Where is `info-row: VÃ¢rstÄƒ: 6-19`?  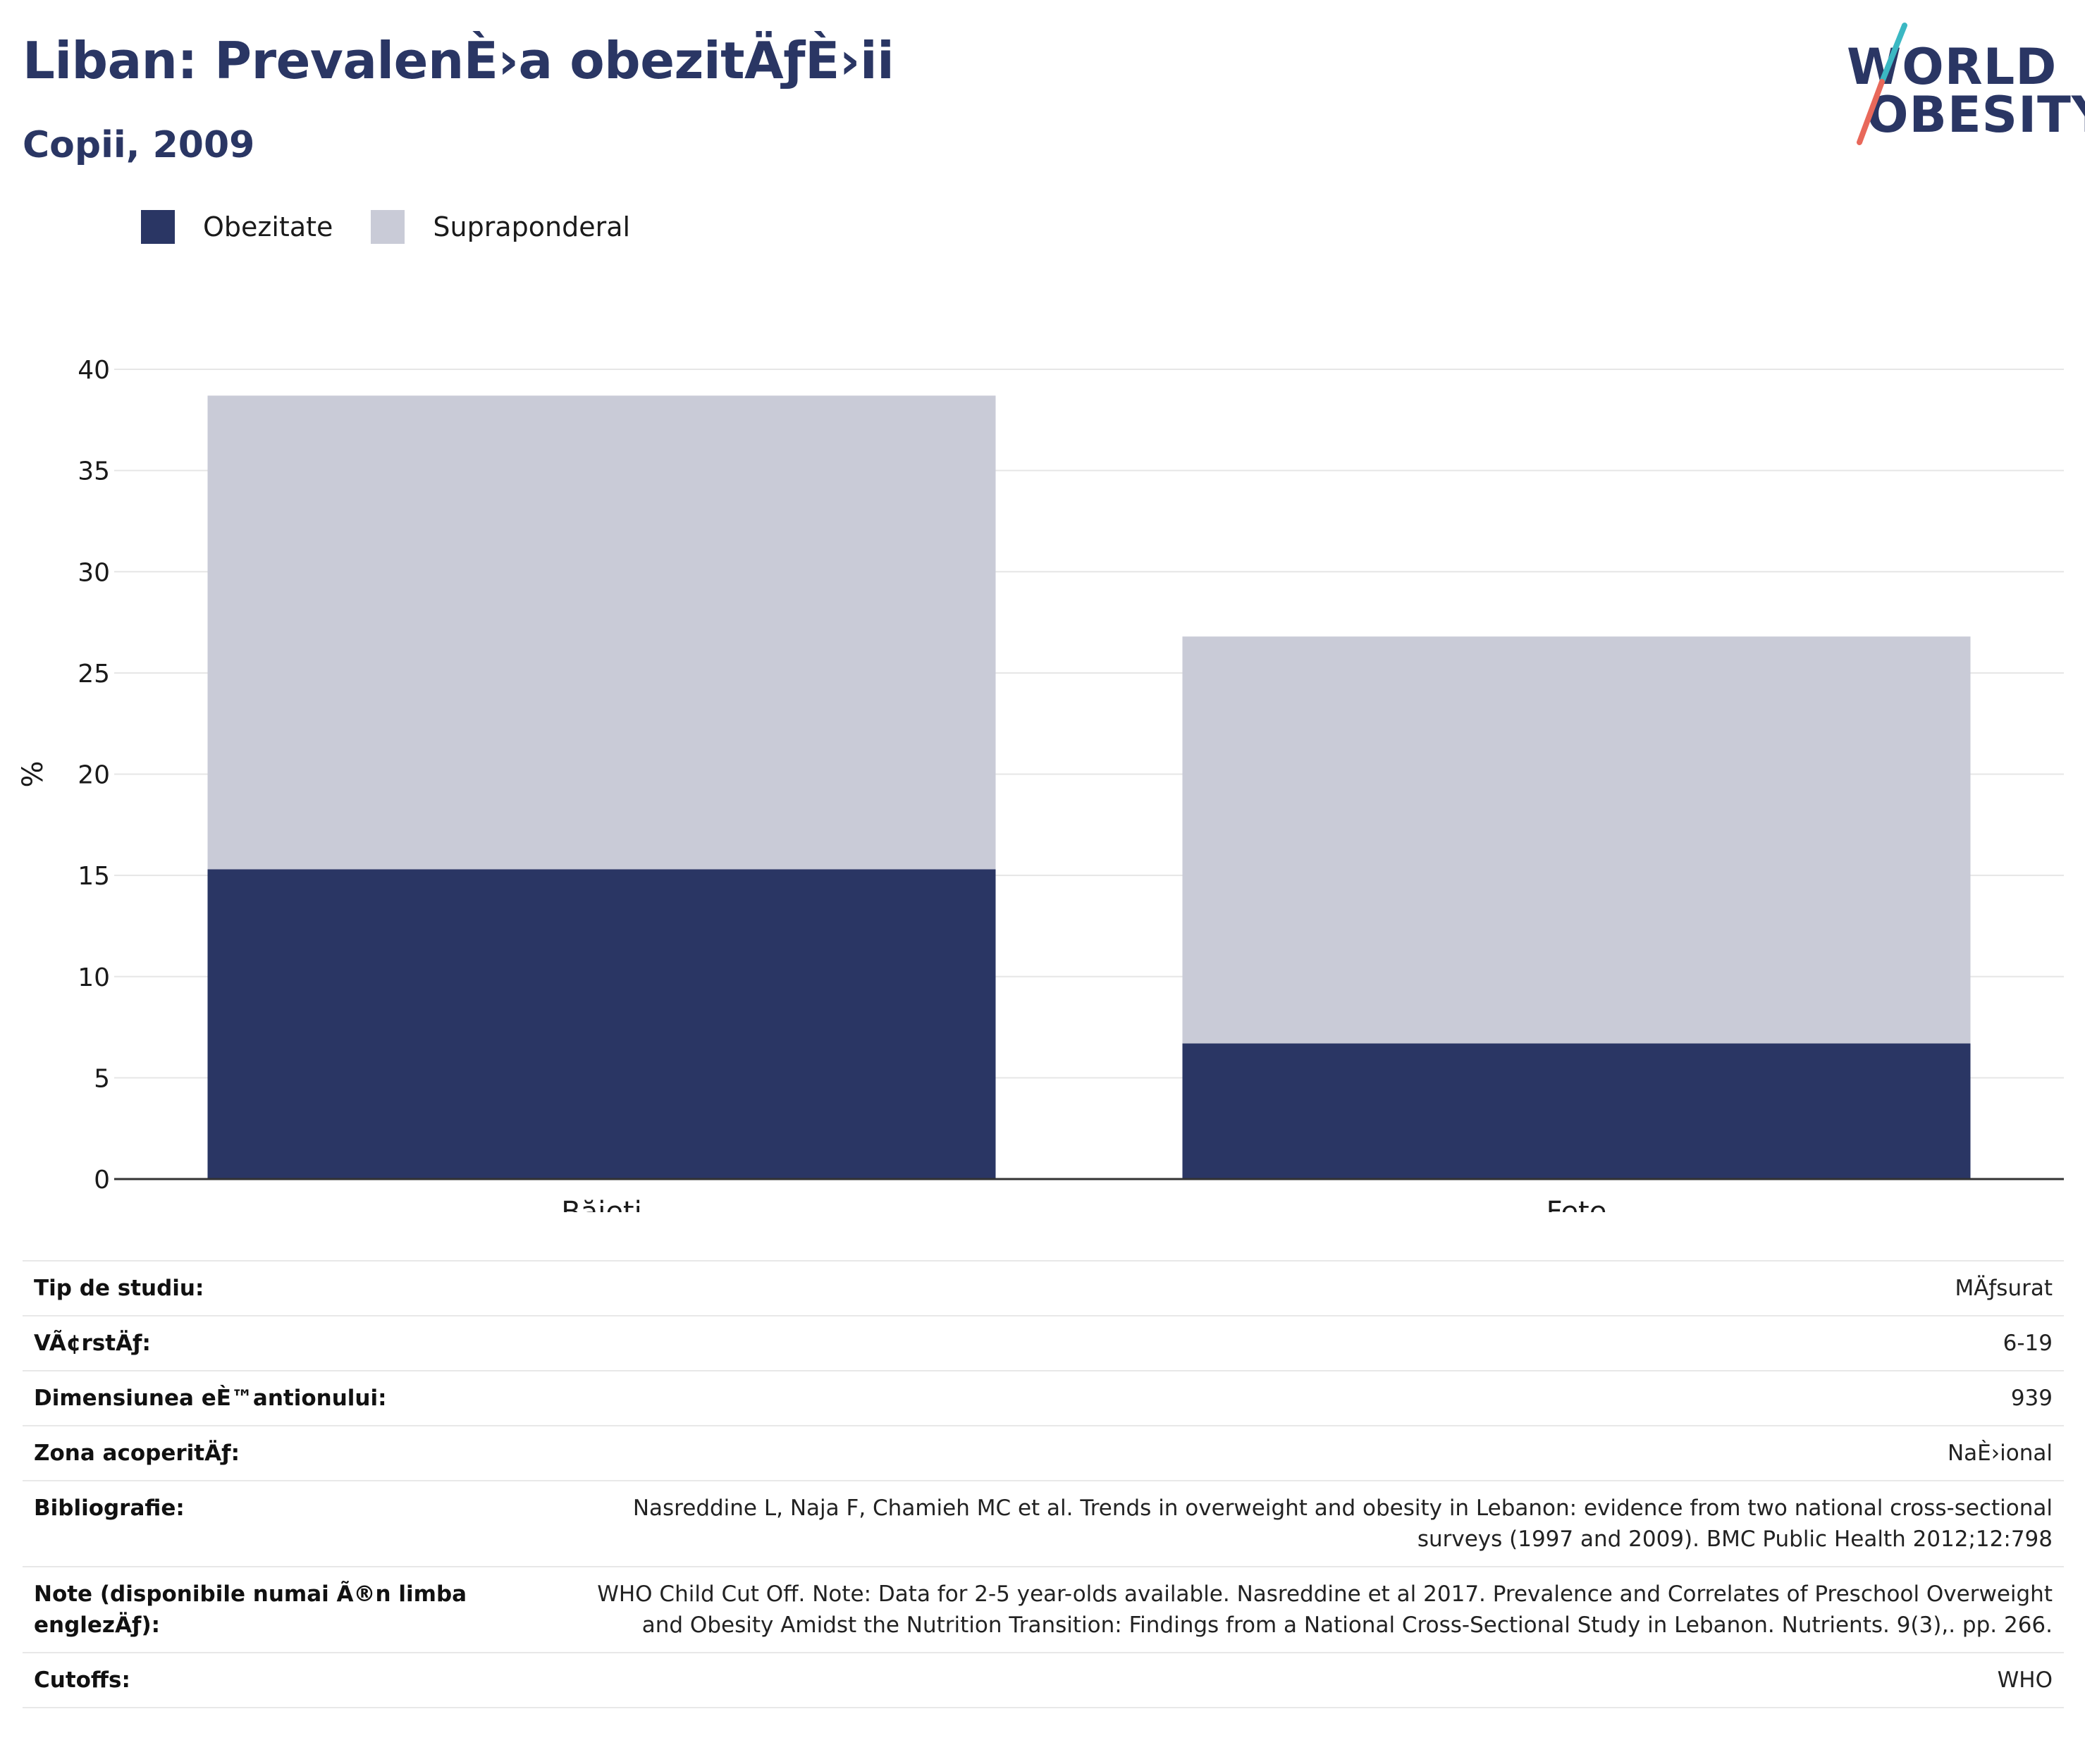
info-row: VÃ¢rstÄƒ: 6-19 is located at coordinates (1043, 1343).